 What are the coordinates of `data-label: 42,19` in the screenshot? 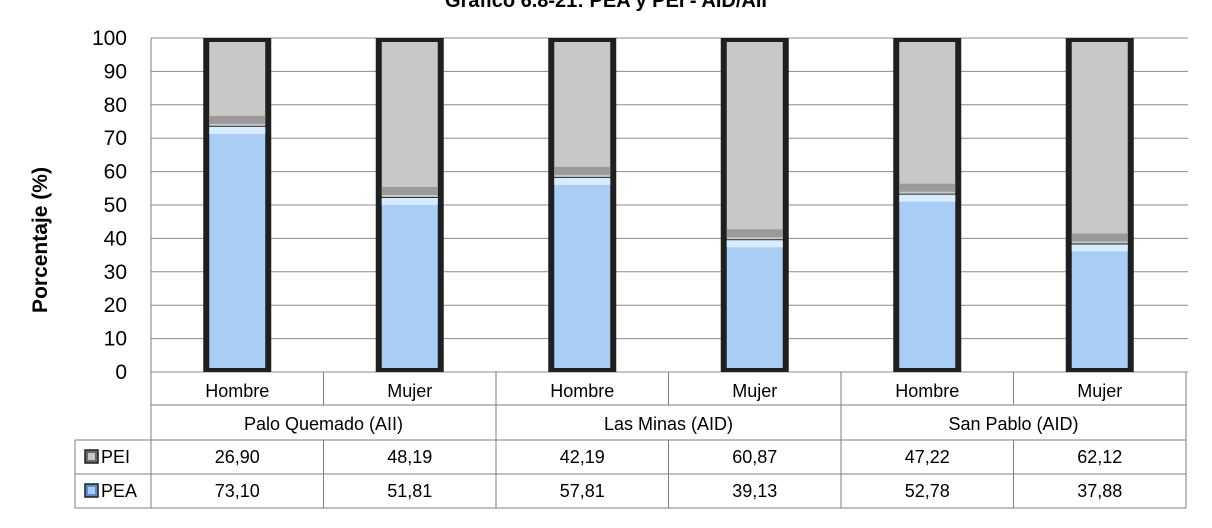 It's located at (582, 457).